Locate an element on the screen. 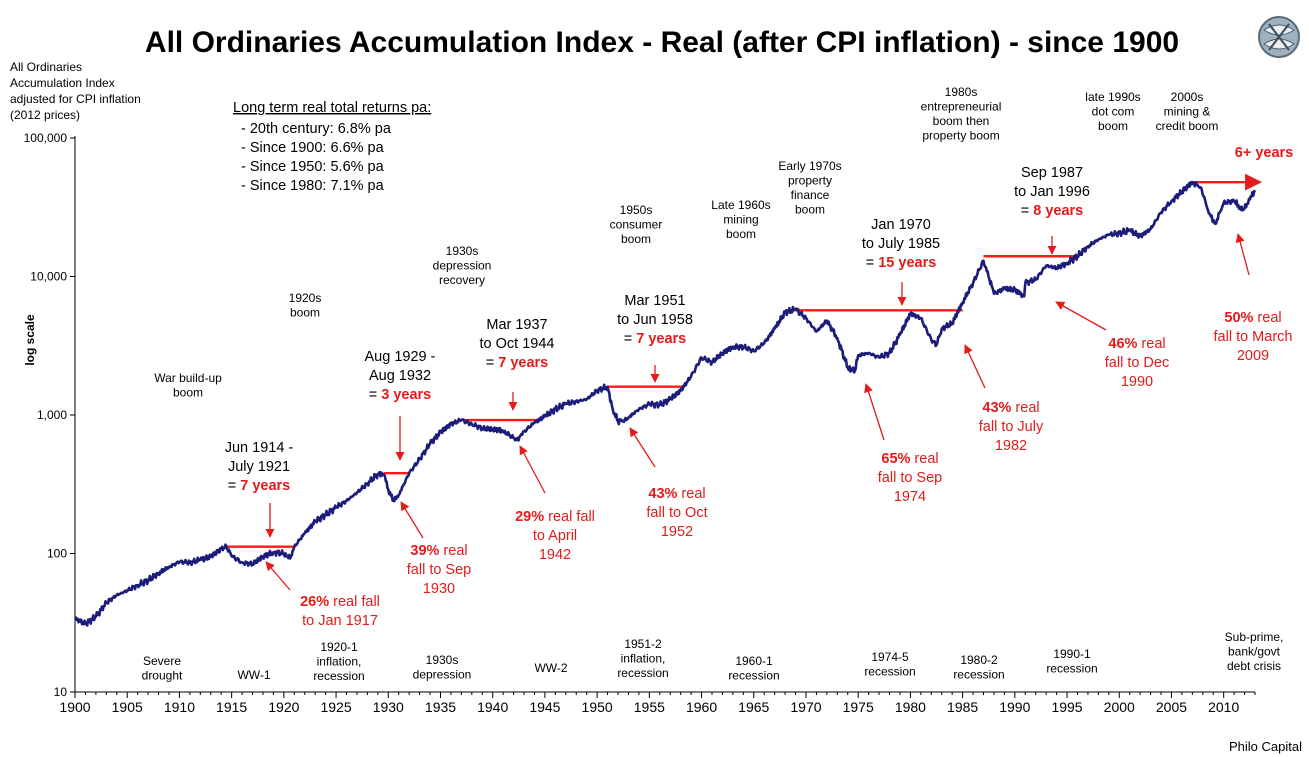 Image resolution: width=1309 pixels, height=757 pixels. boom-label: dot com is located at coordinates (1113, 112).